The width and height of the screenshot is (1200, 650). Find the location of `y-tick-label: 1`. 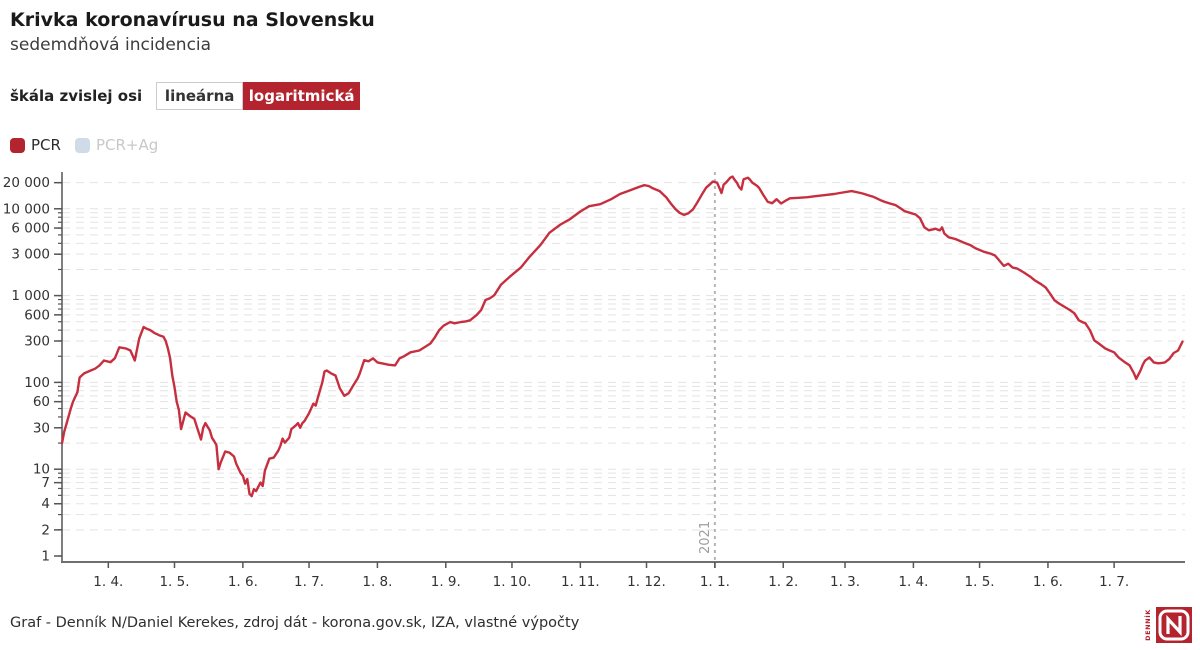

y-tick-label: 1 is located at coordinates (45, 557).